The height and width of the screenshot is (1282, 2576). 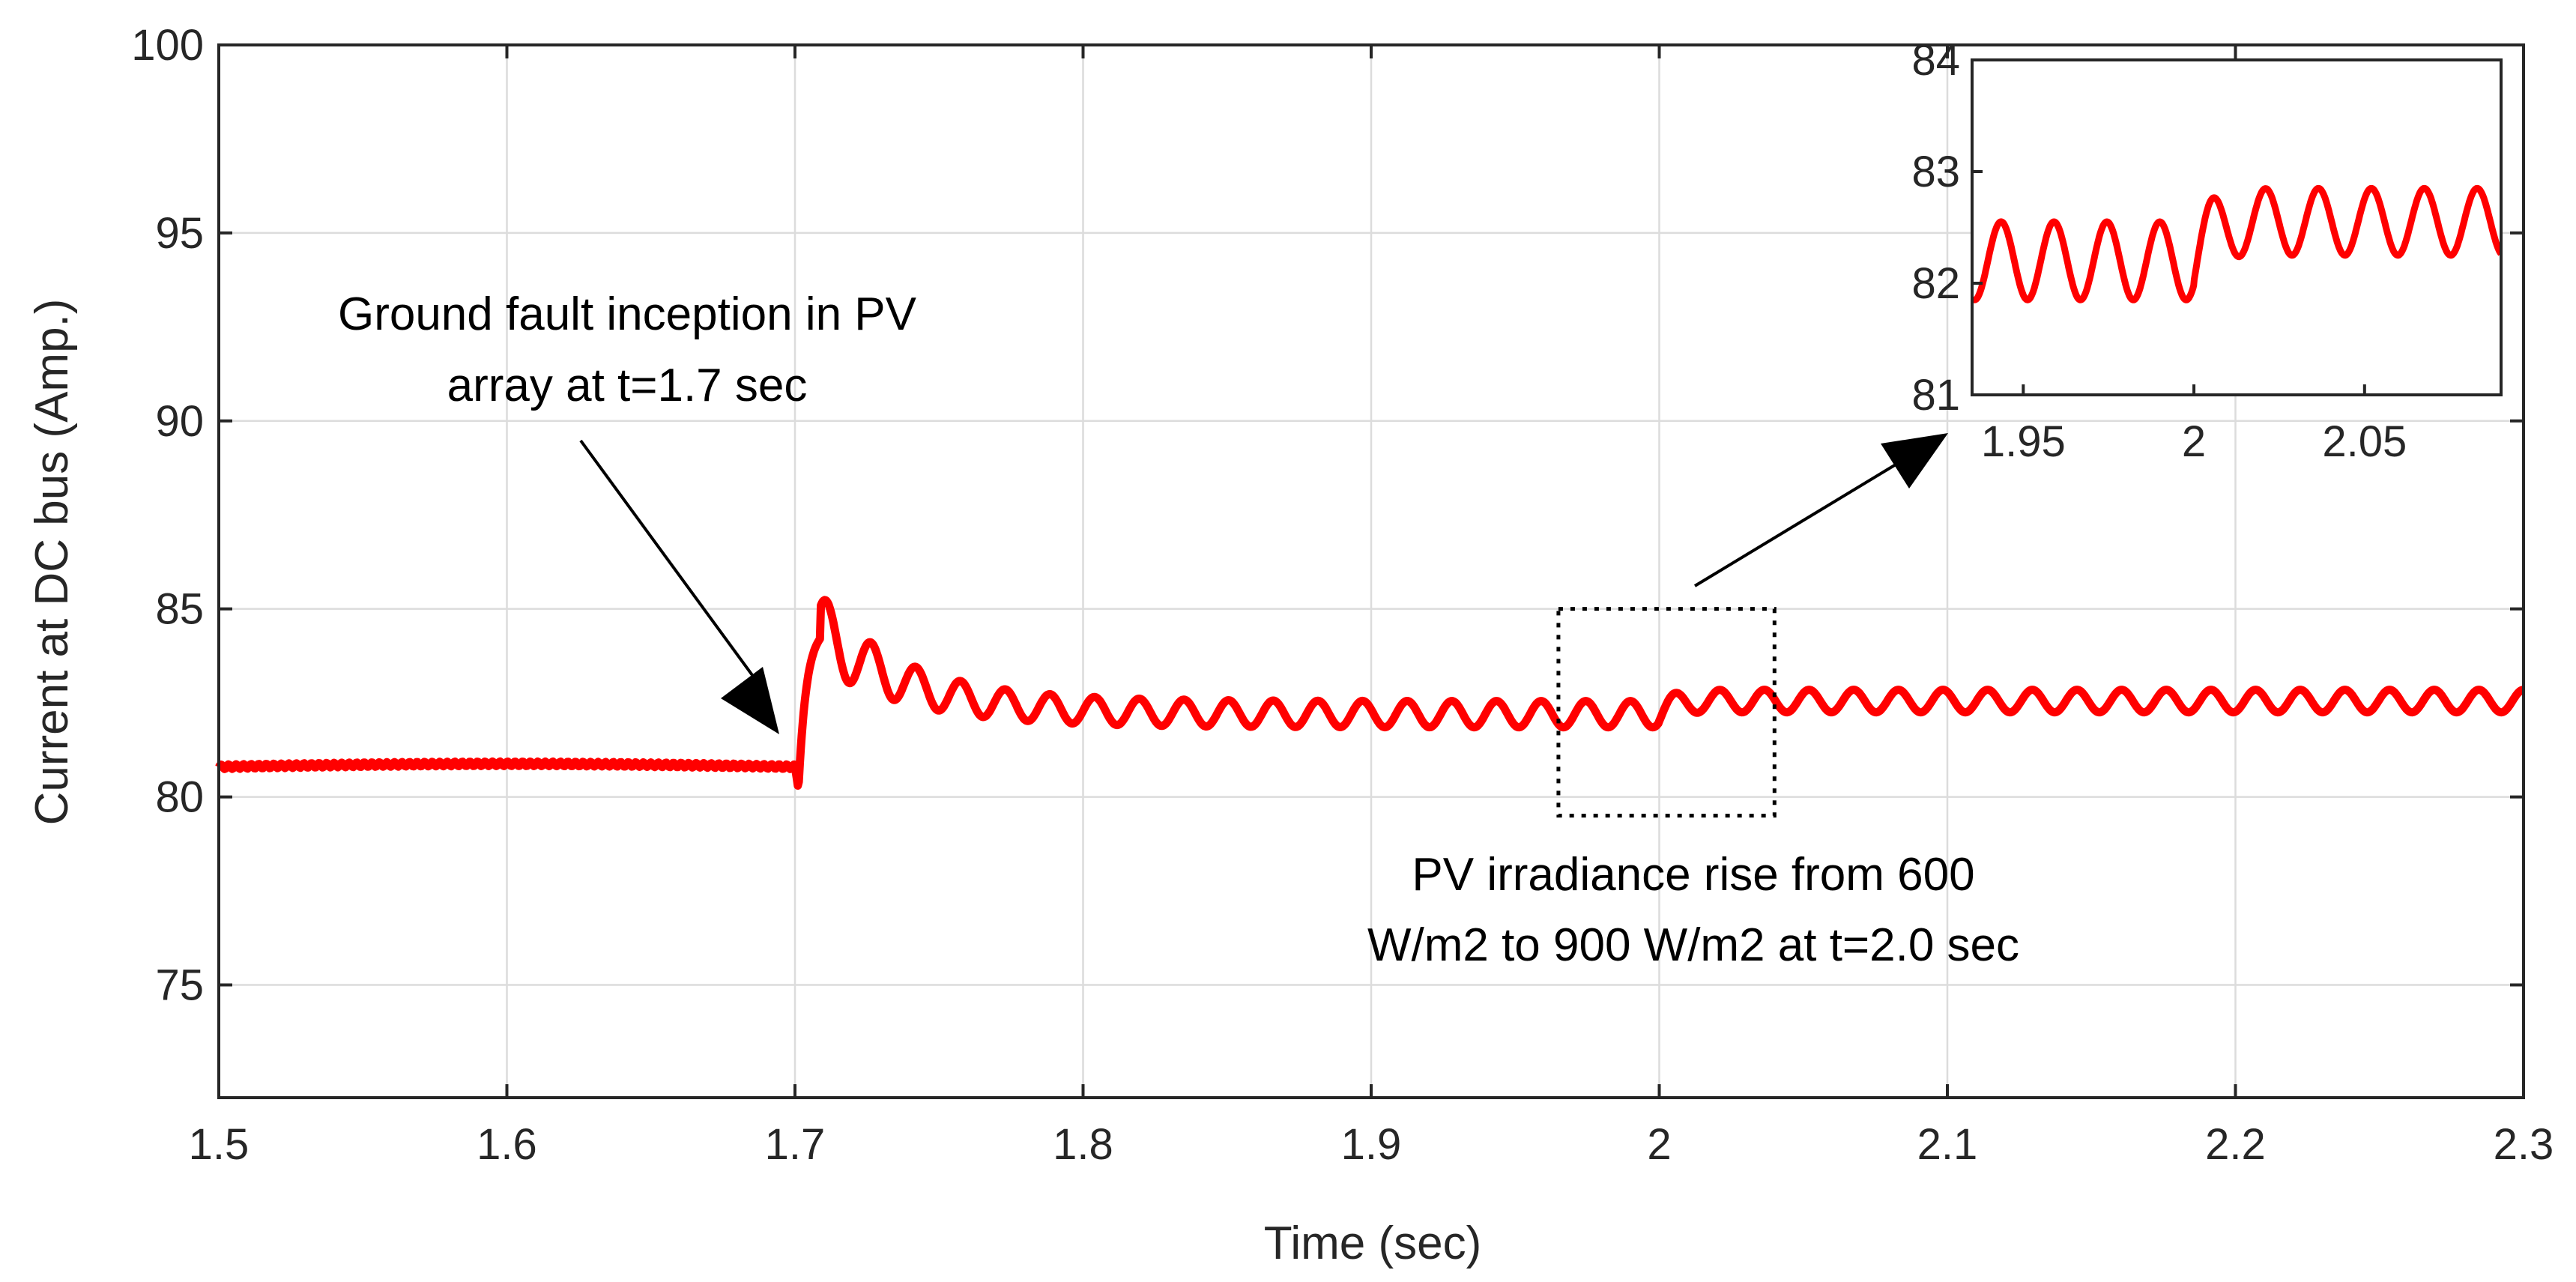 I want to click on inset-series, so click(x=2236, y=243).